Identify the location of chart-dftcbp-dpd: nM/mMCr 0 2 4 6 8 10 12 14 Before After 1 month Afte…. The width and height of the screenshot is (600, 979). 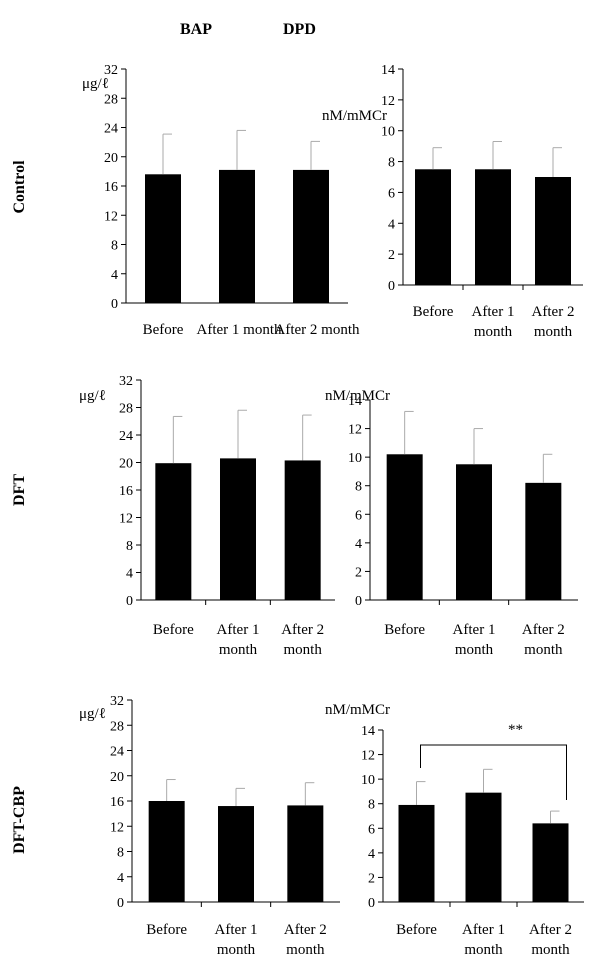
(454, 830).